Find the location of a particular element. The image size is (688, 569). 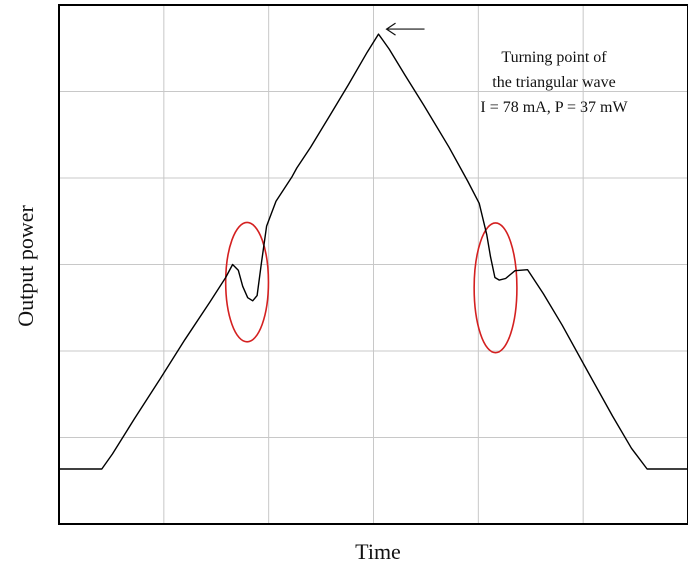

annotation-line-1: Turning point of is located at coordinates (554, 57).